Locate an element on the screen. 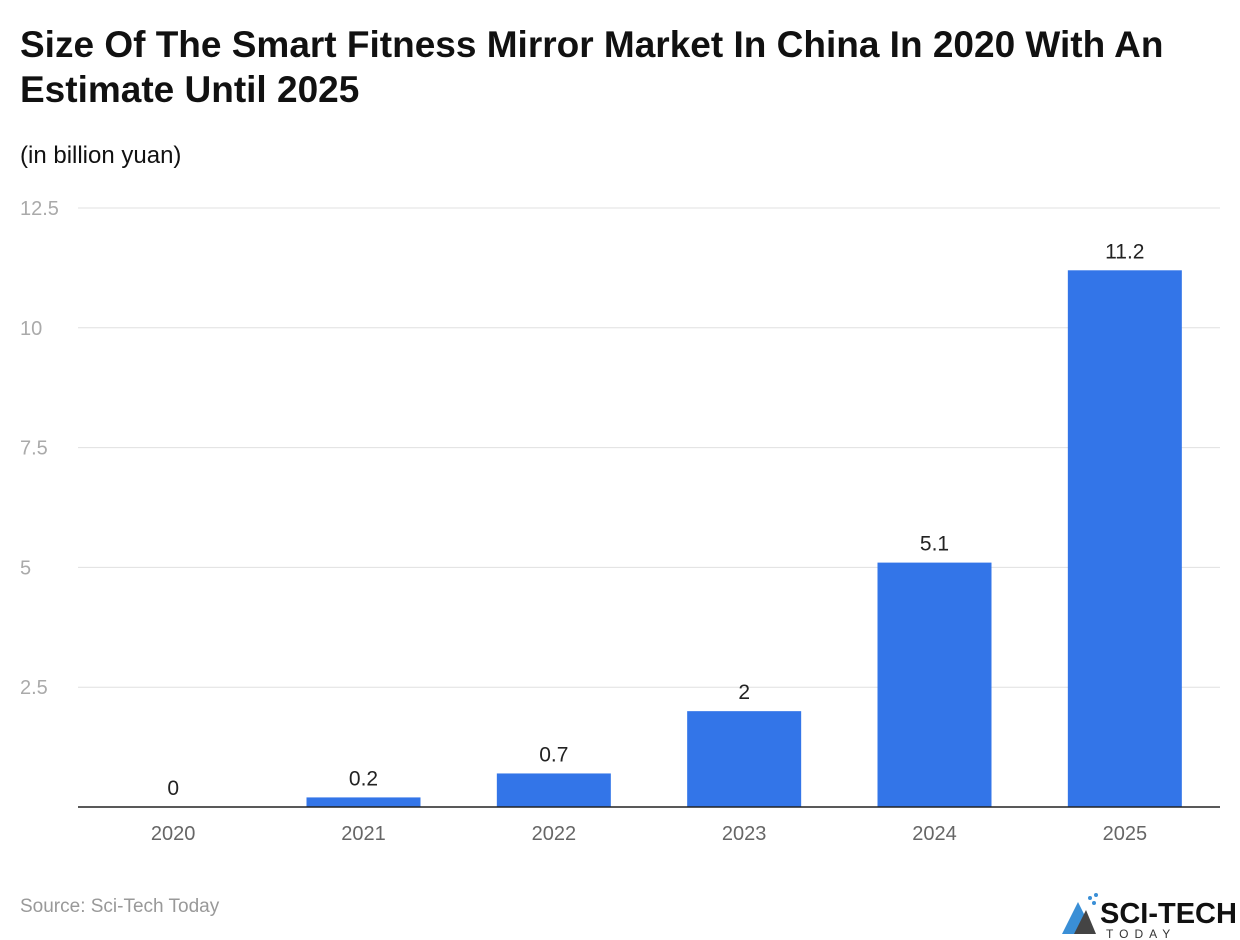  source-note: Source: Sci-Tech Today is located at coordinates (120, 906).